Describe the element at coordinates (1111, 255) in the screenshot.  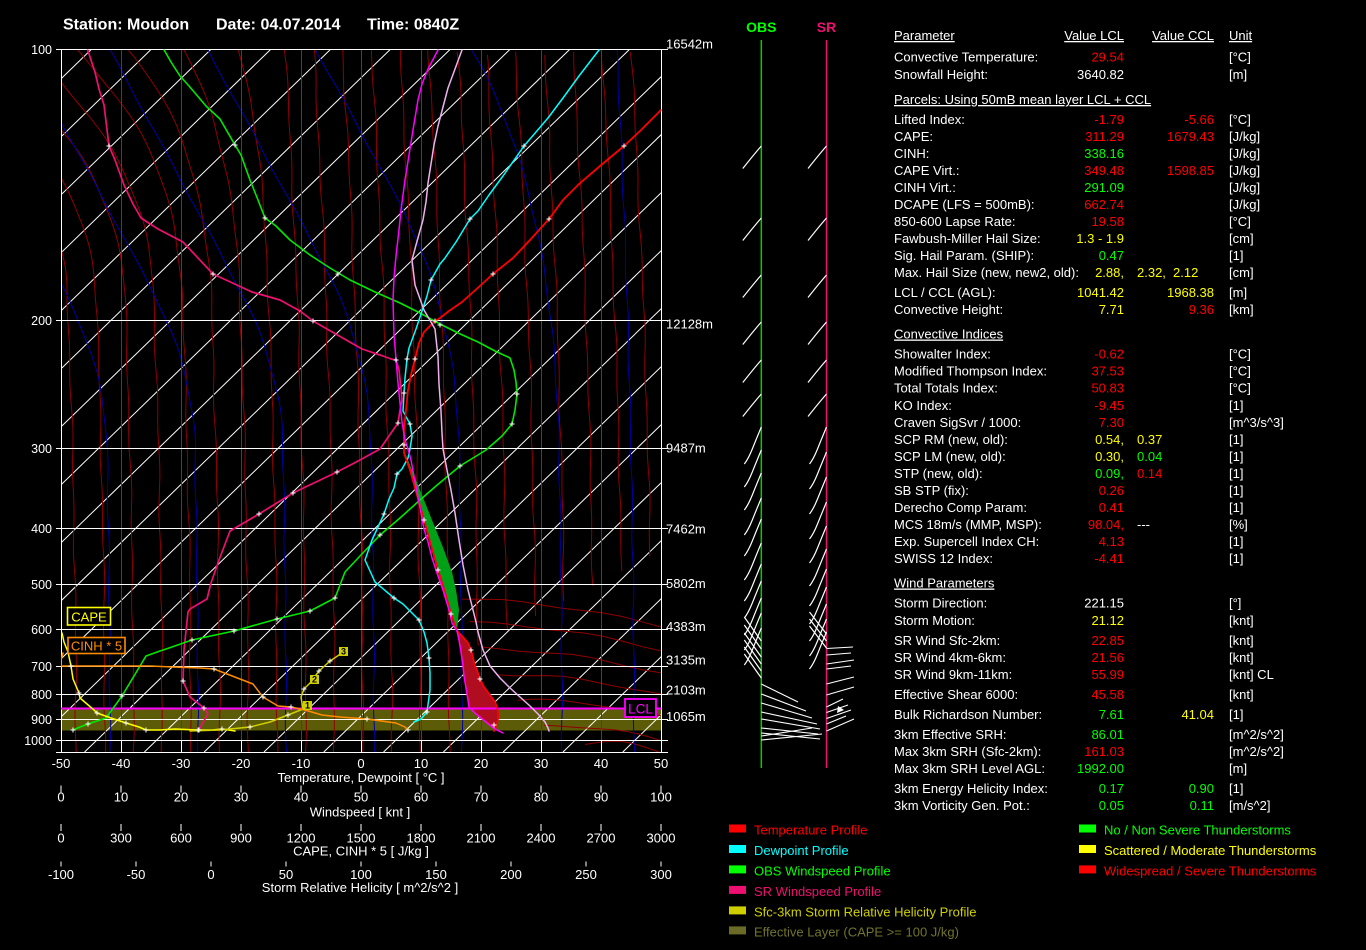
I see `svg-text: 0.47` at that location.